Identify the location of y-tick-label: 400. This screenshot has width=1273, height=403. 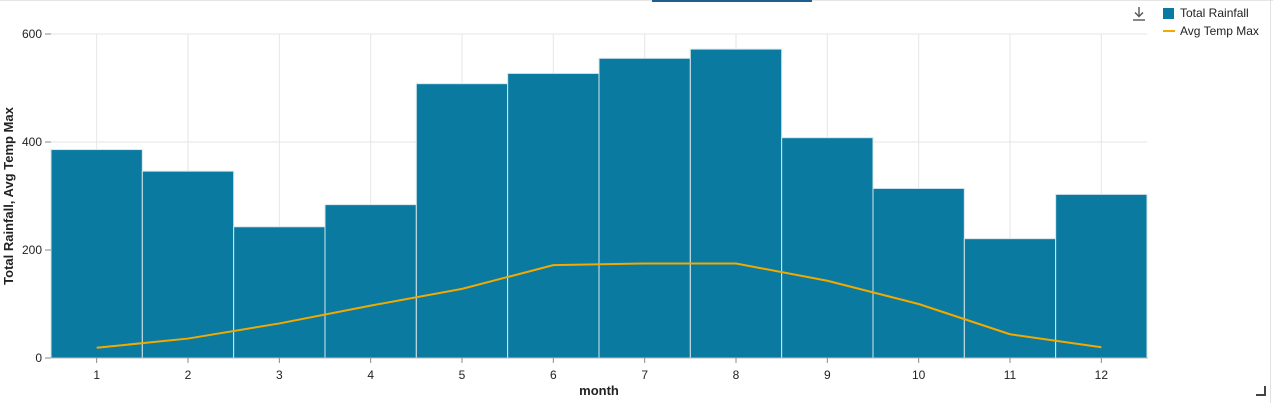
(32, 142).